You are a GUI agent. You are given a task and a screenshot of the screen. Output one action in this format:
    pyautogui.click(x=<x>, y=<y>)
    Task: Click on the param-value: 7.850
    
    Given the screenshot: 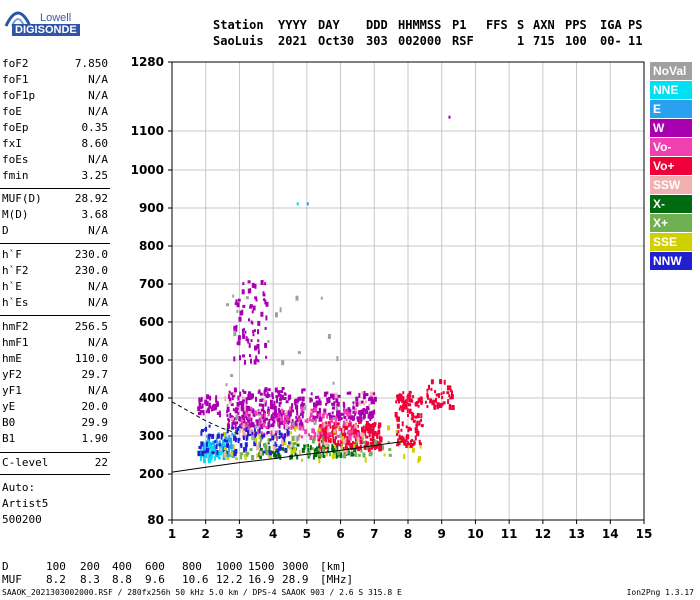 What is the action you would take?
    pyautogui.click(x=91, y=63)
    